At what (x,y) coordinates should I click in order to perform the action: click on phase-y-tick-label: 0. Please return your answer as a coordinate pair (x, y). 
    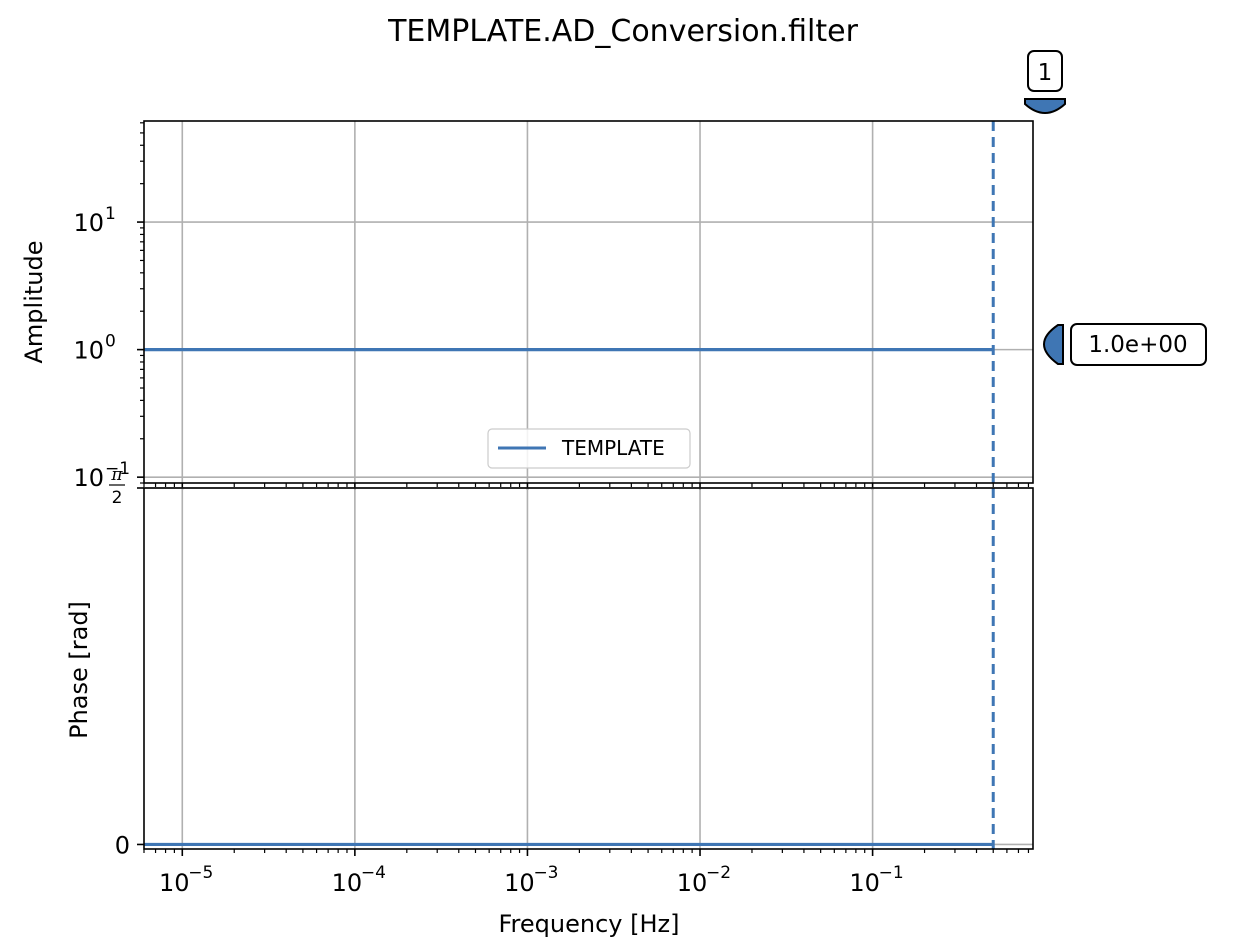
    Looking at the image, I should click on (122, 845).